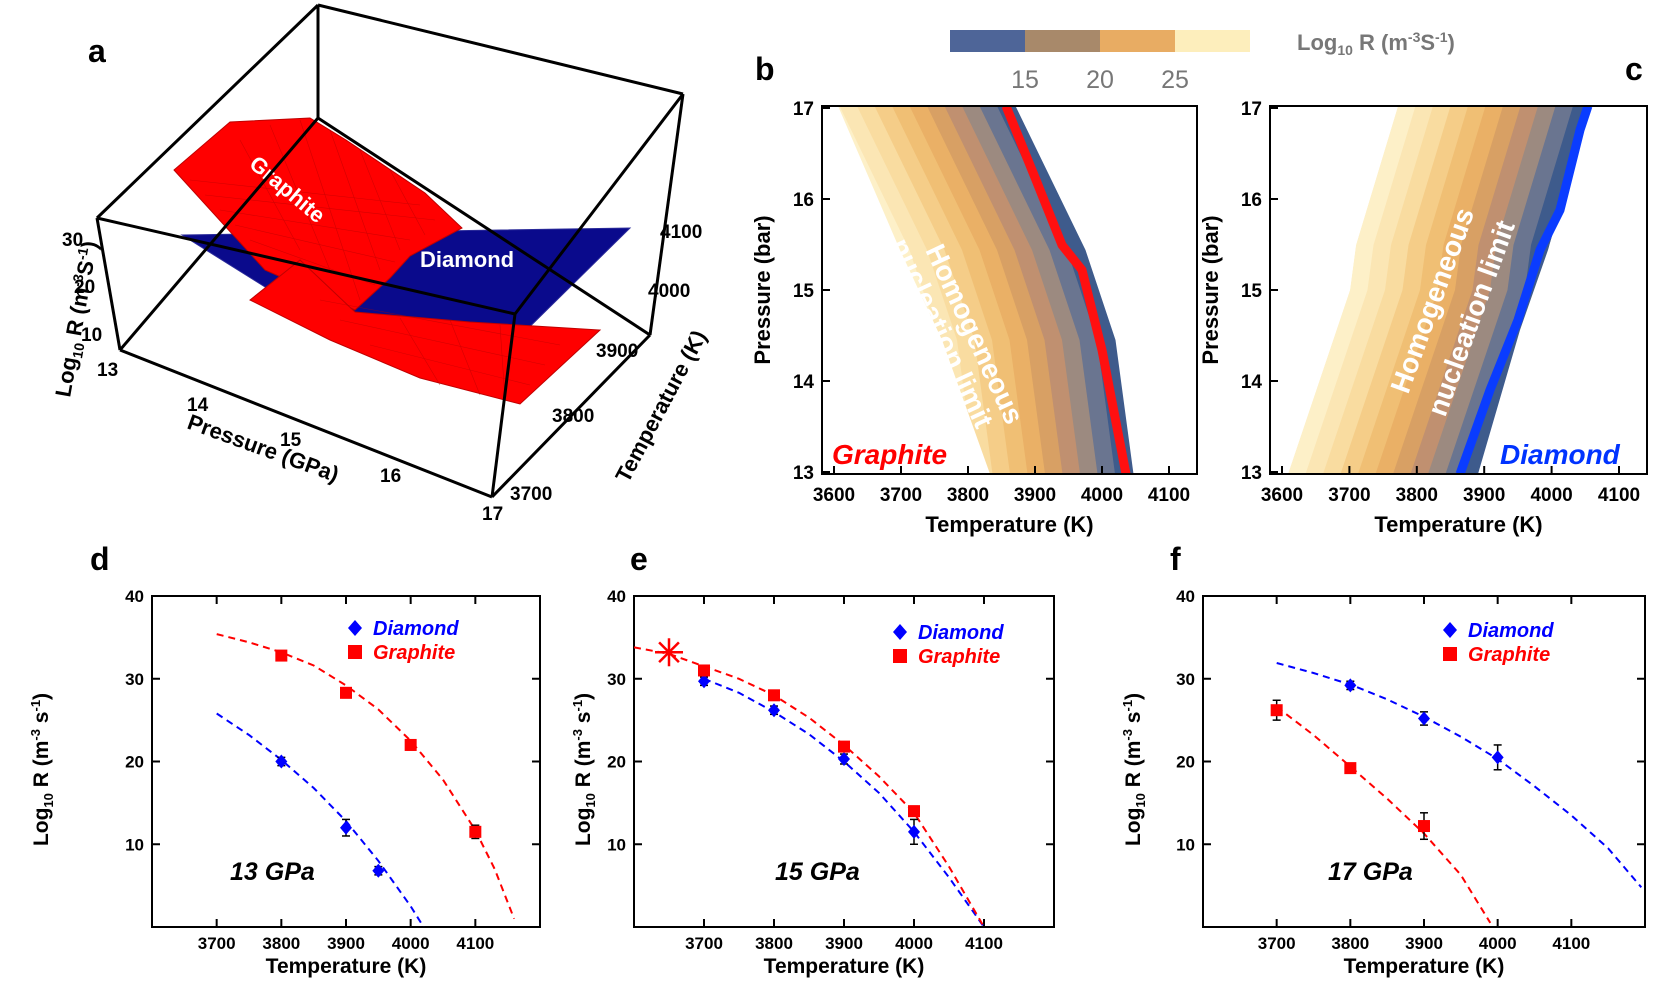 Image resolution: width=1661 pixels, height=984 pixels. Describe the element at coordinates (984, 943) in the screenshot. I see `x-tick-label: 4100` at that location.